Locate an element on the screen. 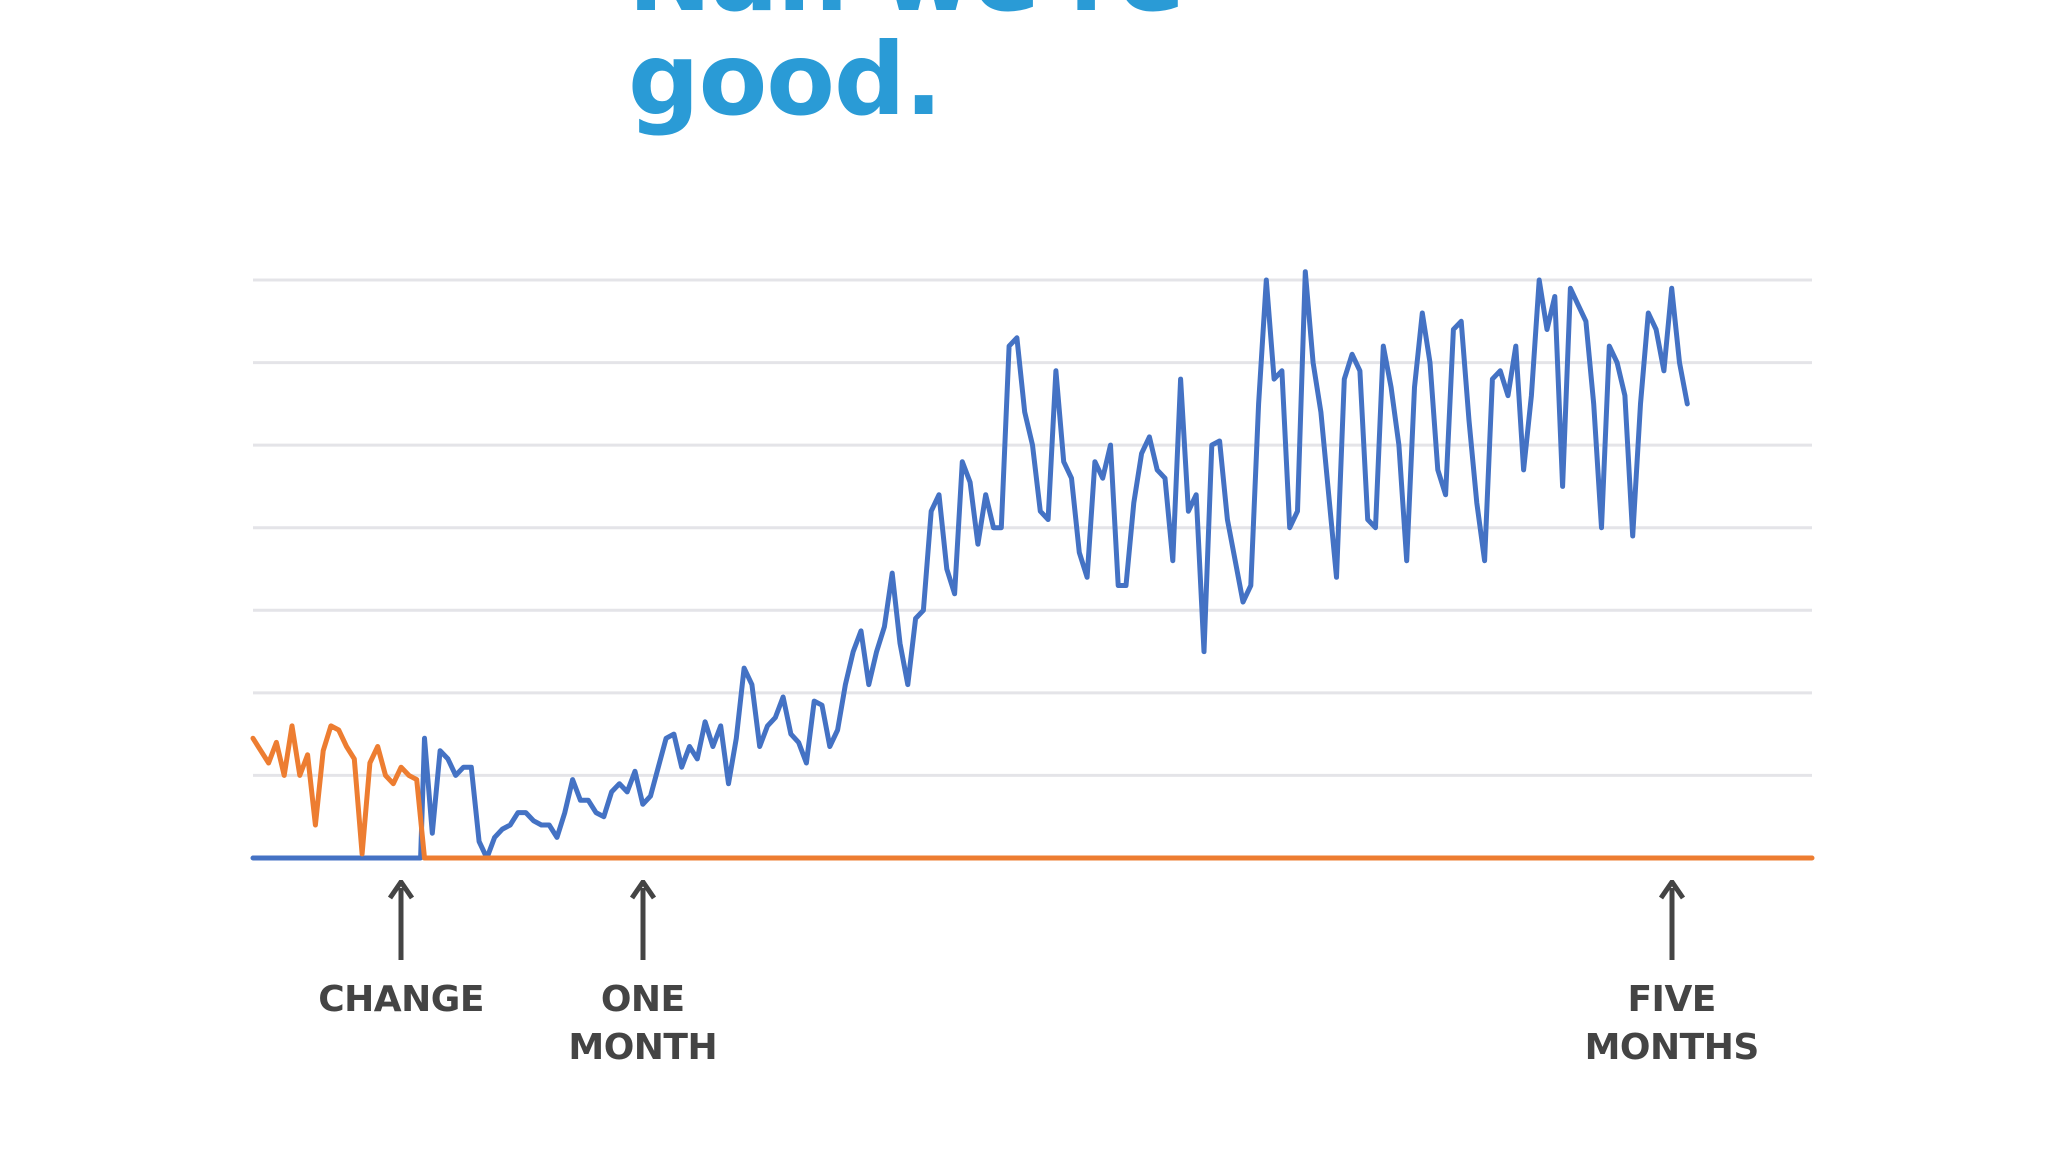  slide-title: Nah we're good. is located at coordinates (906, 69).